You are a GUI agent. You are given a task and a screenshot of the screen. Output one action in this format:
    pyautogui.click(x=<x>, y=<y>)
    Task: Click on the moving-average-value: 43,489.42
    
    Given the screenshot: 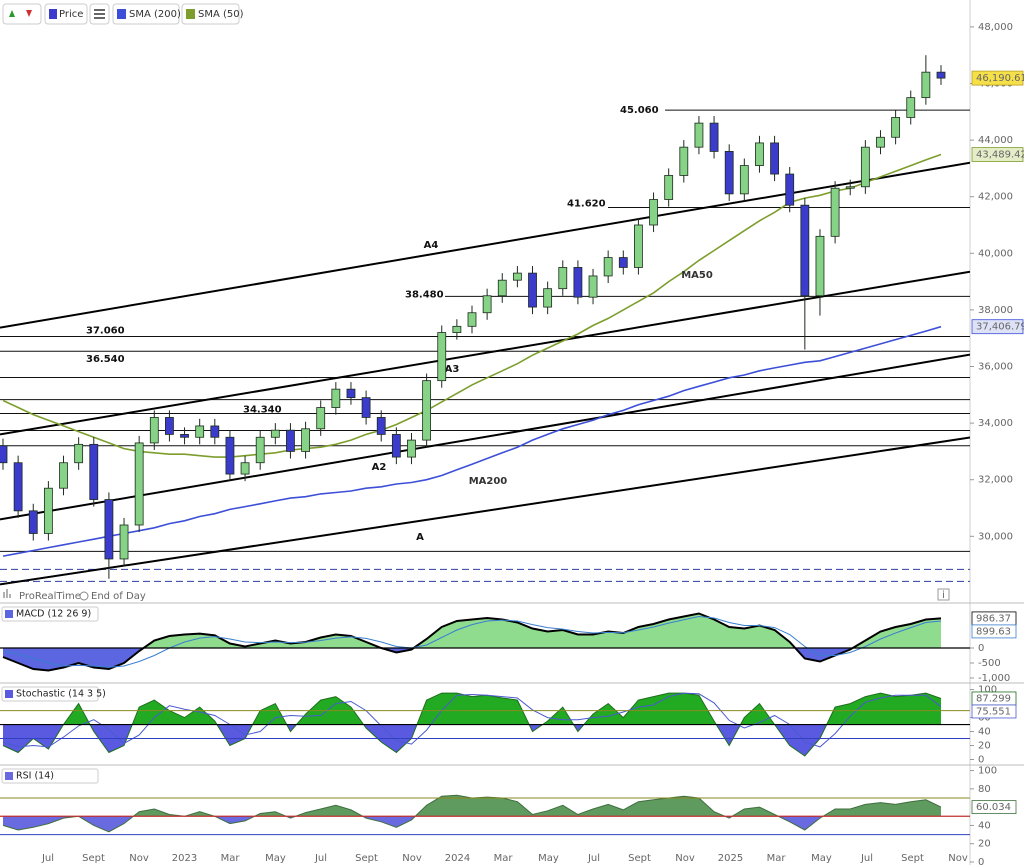 What is the action you would take?
    pyautogui.click(x=1000, y=155)
    